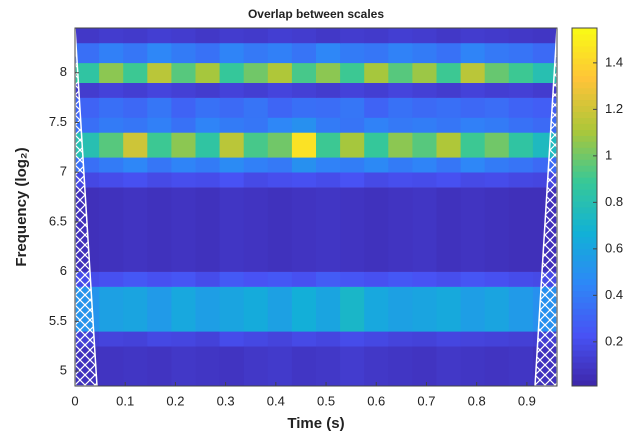 The width and height of the screenshot is (635, 434). What do you see at coordinates (58, 121) in the screenshot?
I see `y-tick-label: 7.5` at bounding box center [58, 121].